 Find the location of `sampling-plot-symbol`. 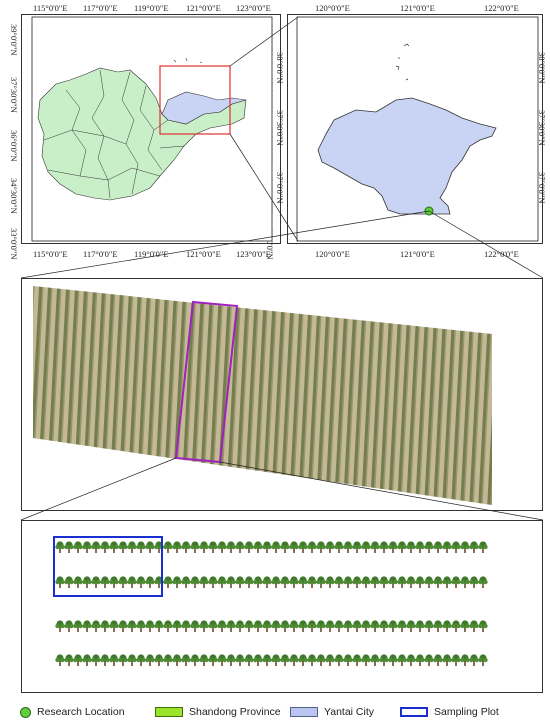

sampling-plot-symbol is located at coordinates (414, 712).